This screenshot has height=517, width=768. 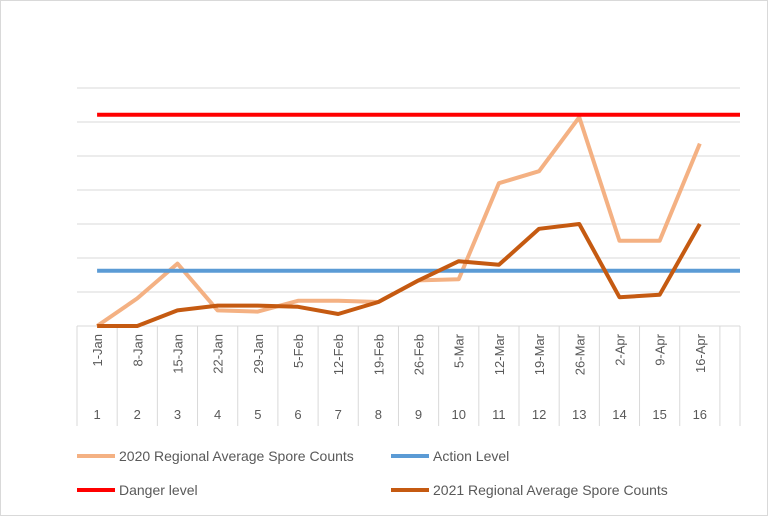 I want to click on x-index-label: 3, so click(x=177, y=414).